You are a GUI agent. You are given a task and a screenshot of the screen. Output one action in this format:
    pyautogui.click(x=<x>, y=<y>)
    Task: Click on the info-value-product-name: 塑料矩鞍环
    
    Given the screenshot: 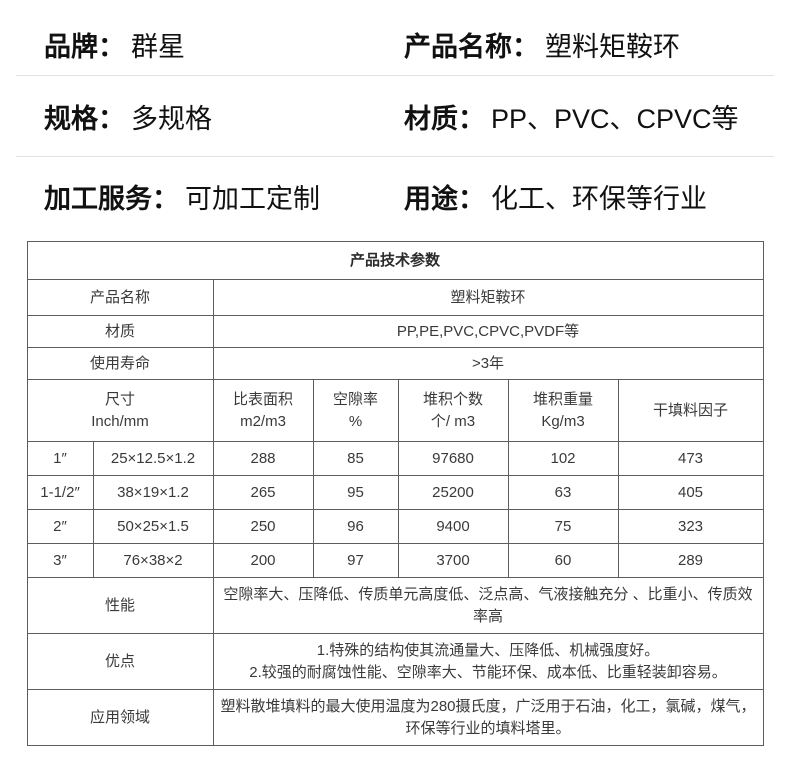 What is the action you would take?
    pyautogui.click(x=488, y=297)
    